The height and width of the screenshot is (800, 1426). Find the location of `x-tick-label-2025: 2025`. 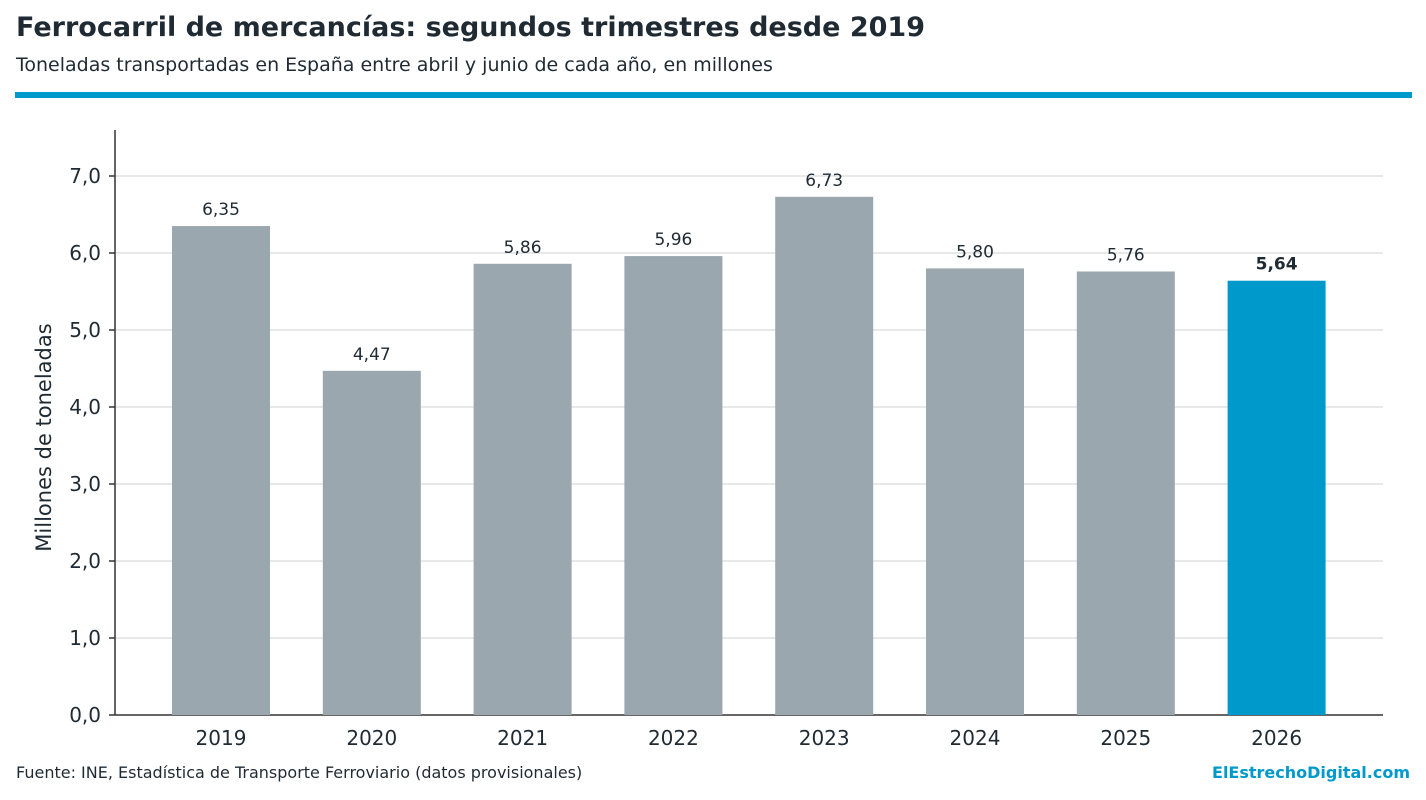

x-tick-label-2025: 2025 is located at coordinates (1125, 738).